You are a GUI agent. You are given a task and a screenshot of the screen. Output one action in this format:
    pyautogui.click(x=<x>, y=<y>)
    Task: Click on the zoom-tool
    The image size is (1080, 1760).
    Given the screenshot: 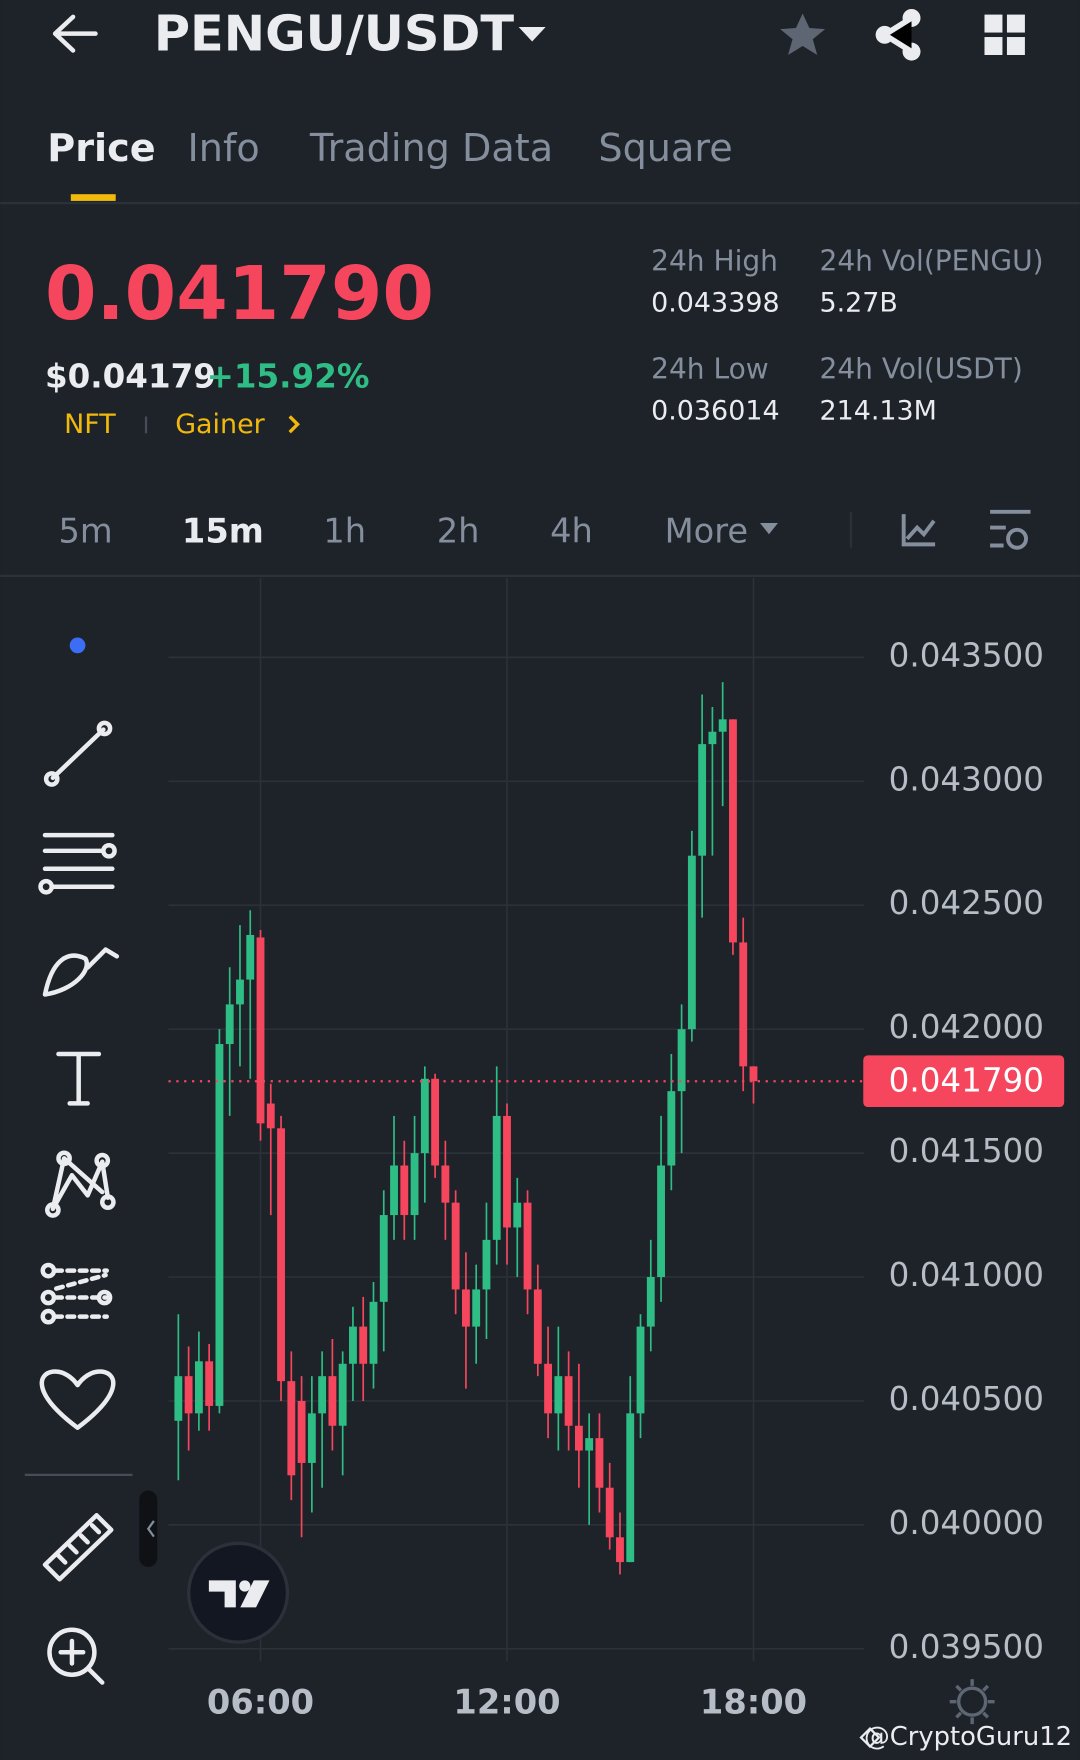 What is the action you would take?
    pyautogui.click(x=76, y=1656)
    